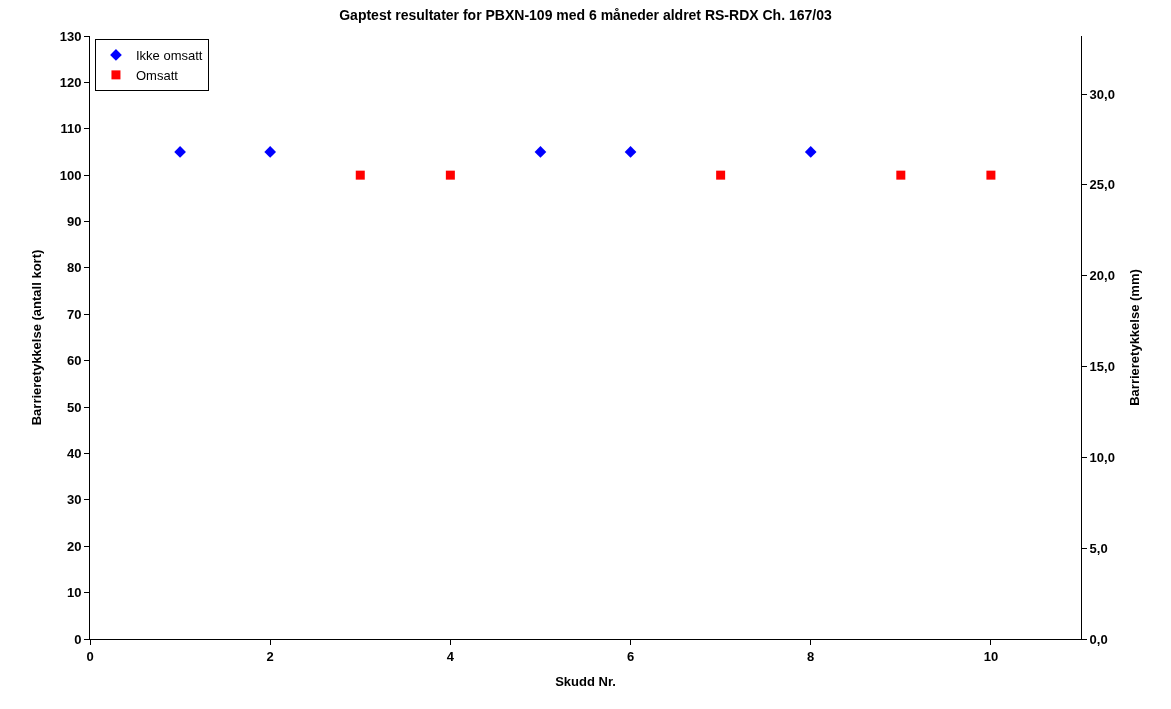 The width and height of the screenshot is (1171, 709). What do you see at coordinates (157, 75) in the screenshot?
I see `legend-label: Omsatt` at bounding box center [157, 75].